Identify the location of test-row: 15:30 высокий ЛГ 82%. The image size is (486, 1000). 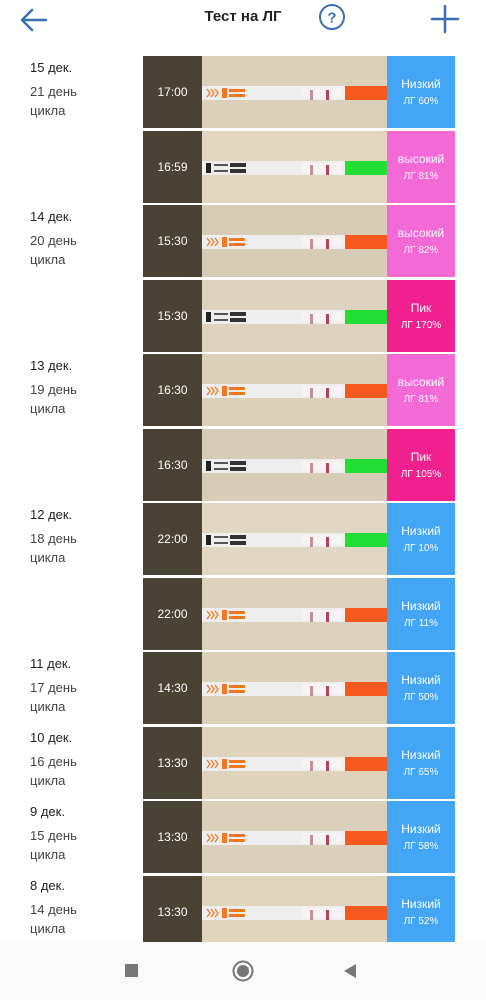
(299, 241).